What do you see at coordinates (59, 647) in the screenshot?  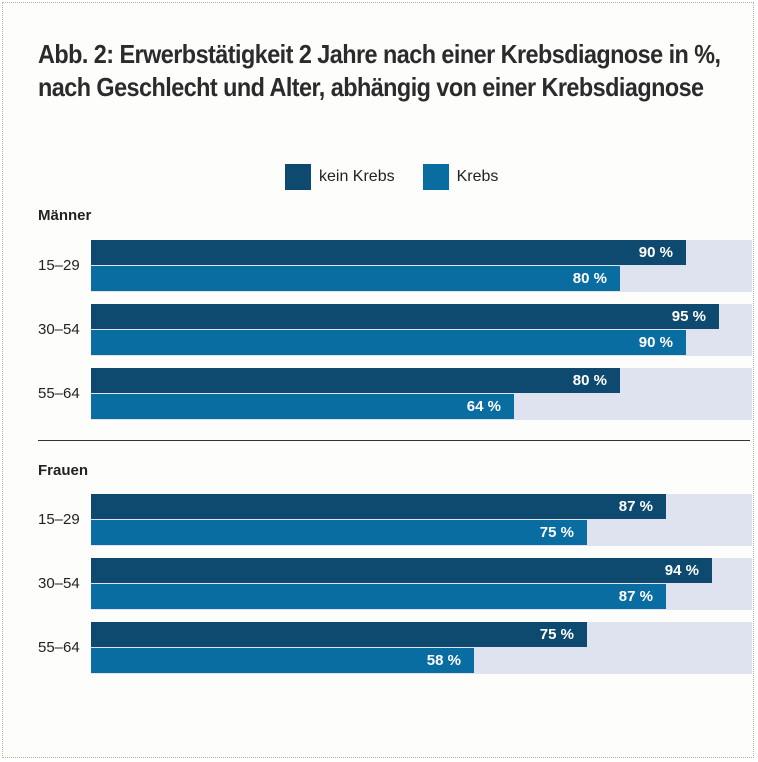 I see `age-label-frauen-55-64: 55–64` at bounding box center [59, 647].